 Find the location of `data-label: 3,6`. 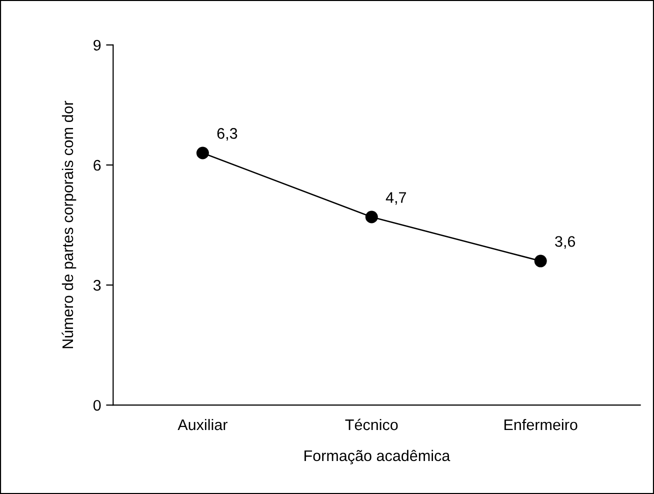

data-label: 3,6 is located at coordinates (565, 242).